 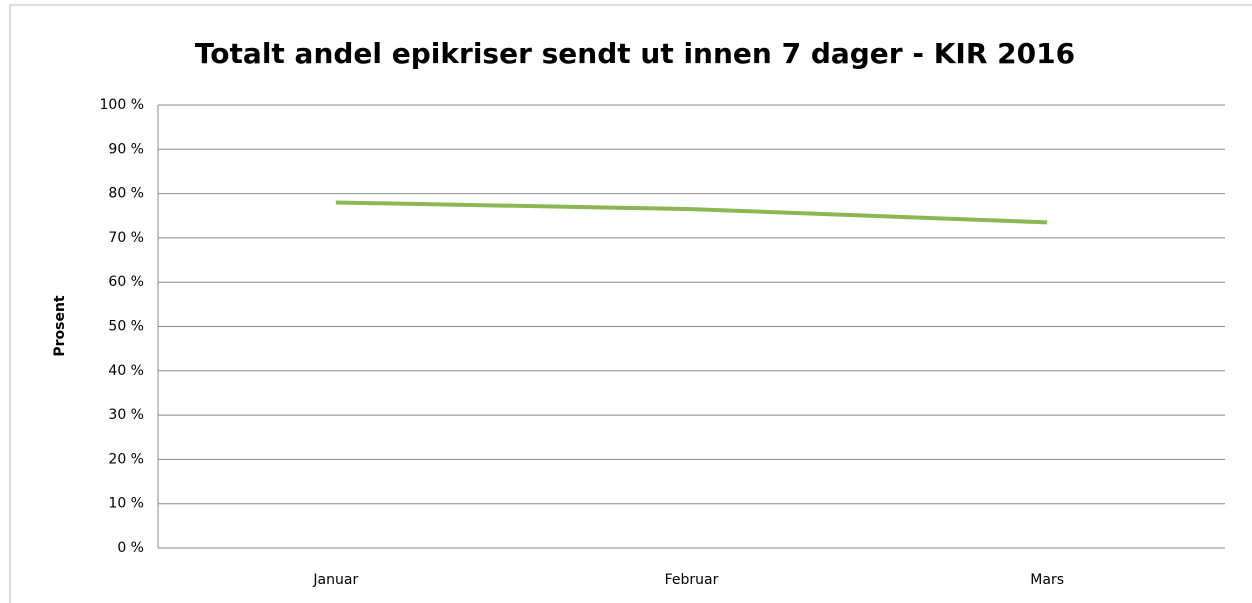 What do you see at coordinates (60, 326) in the screenshot?
I see `y-axis-label: Prosent` at bounding box center [60, 326].